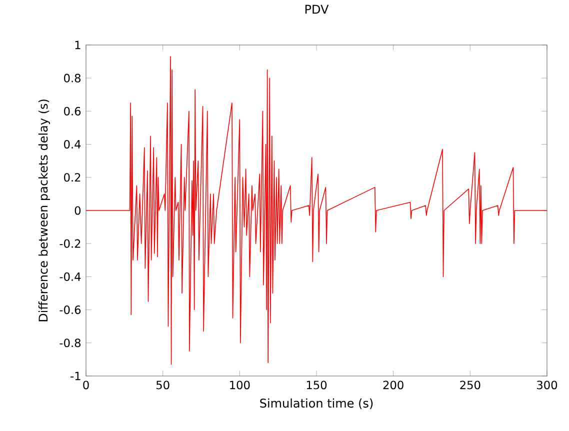 This screenshot has height=431, width=569. Describe the element at coordinates (317, 9) in the screenshot. I see `chart-title: PDV` at that location.